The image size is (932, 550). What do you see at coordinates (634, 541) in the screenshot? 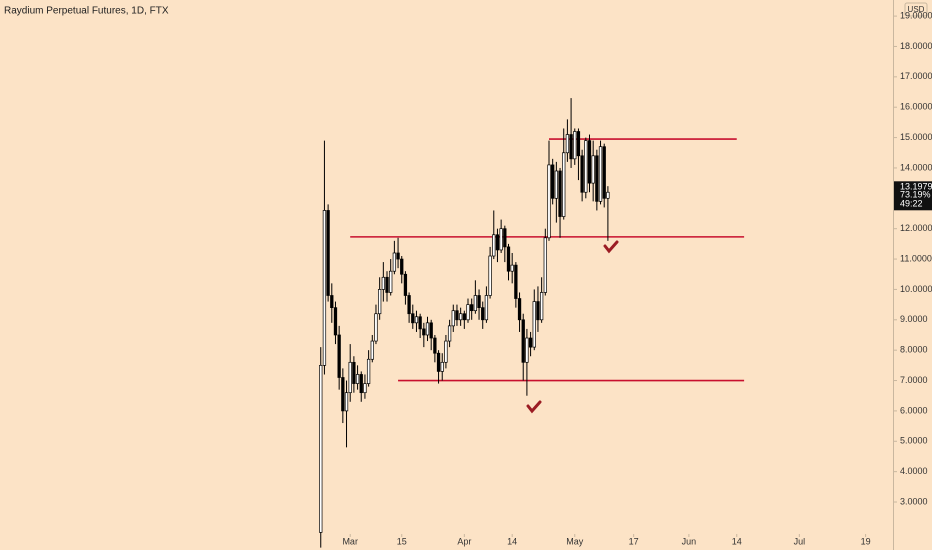
I see `x-tick-label: 17` at bounding box center [634, 541].